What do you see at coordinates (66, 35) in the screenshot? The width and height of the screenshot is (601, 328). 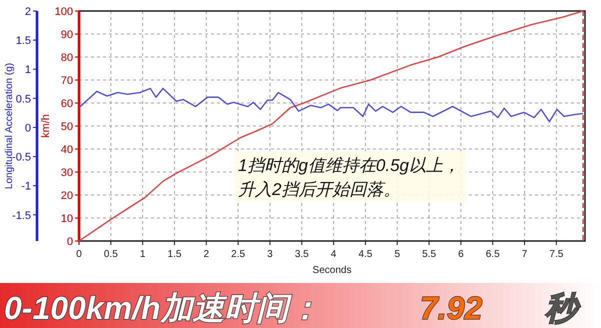 I see `y-tick-label: 90` at bounding box center [66, 35].